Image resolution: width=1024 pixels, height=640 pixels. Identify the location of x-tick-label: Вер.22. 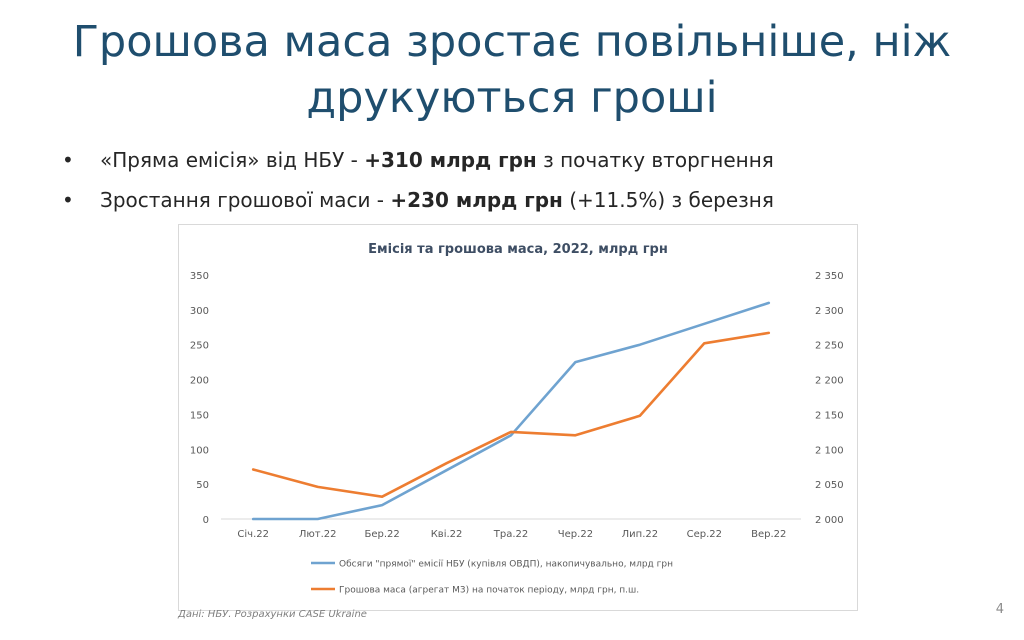
(768, 534).